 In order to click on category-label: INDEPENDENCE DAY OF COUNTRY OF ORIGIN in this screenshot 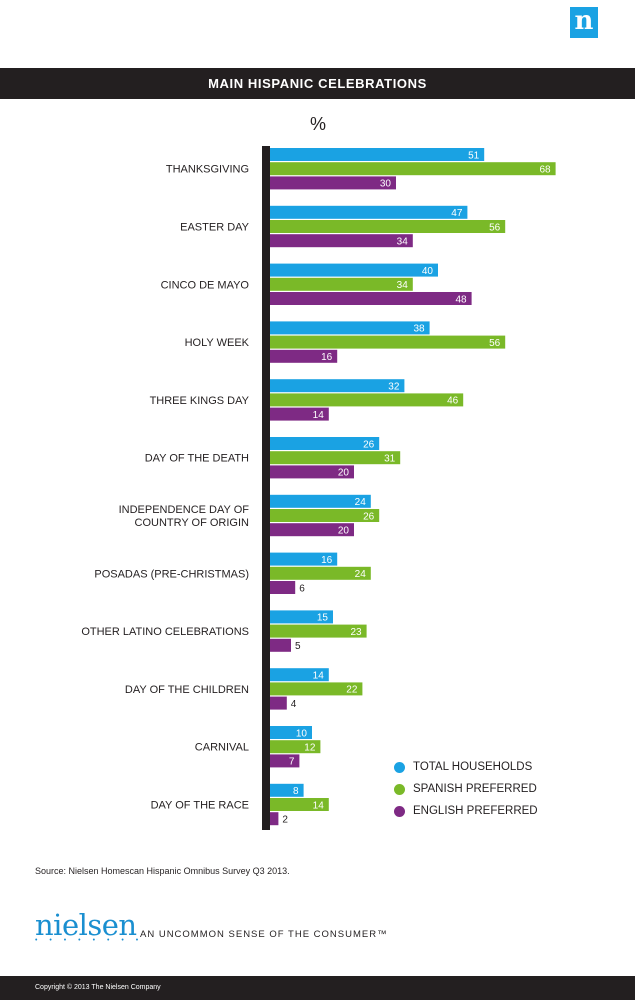, I will do `click(184, 516)`.